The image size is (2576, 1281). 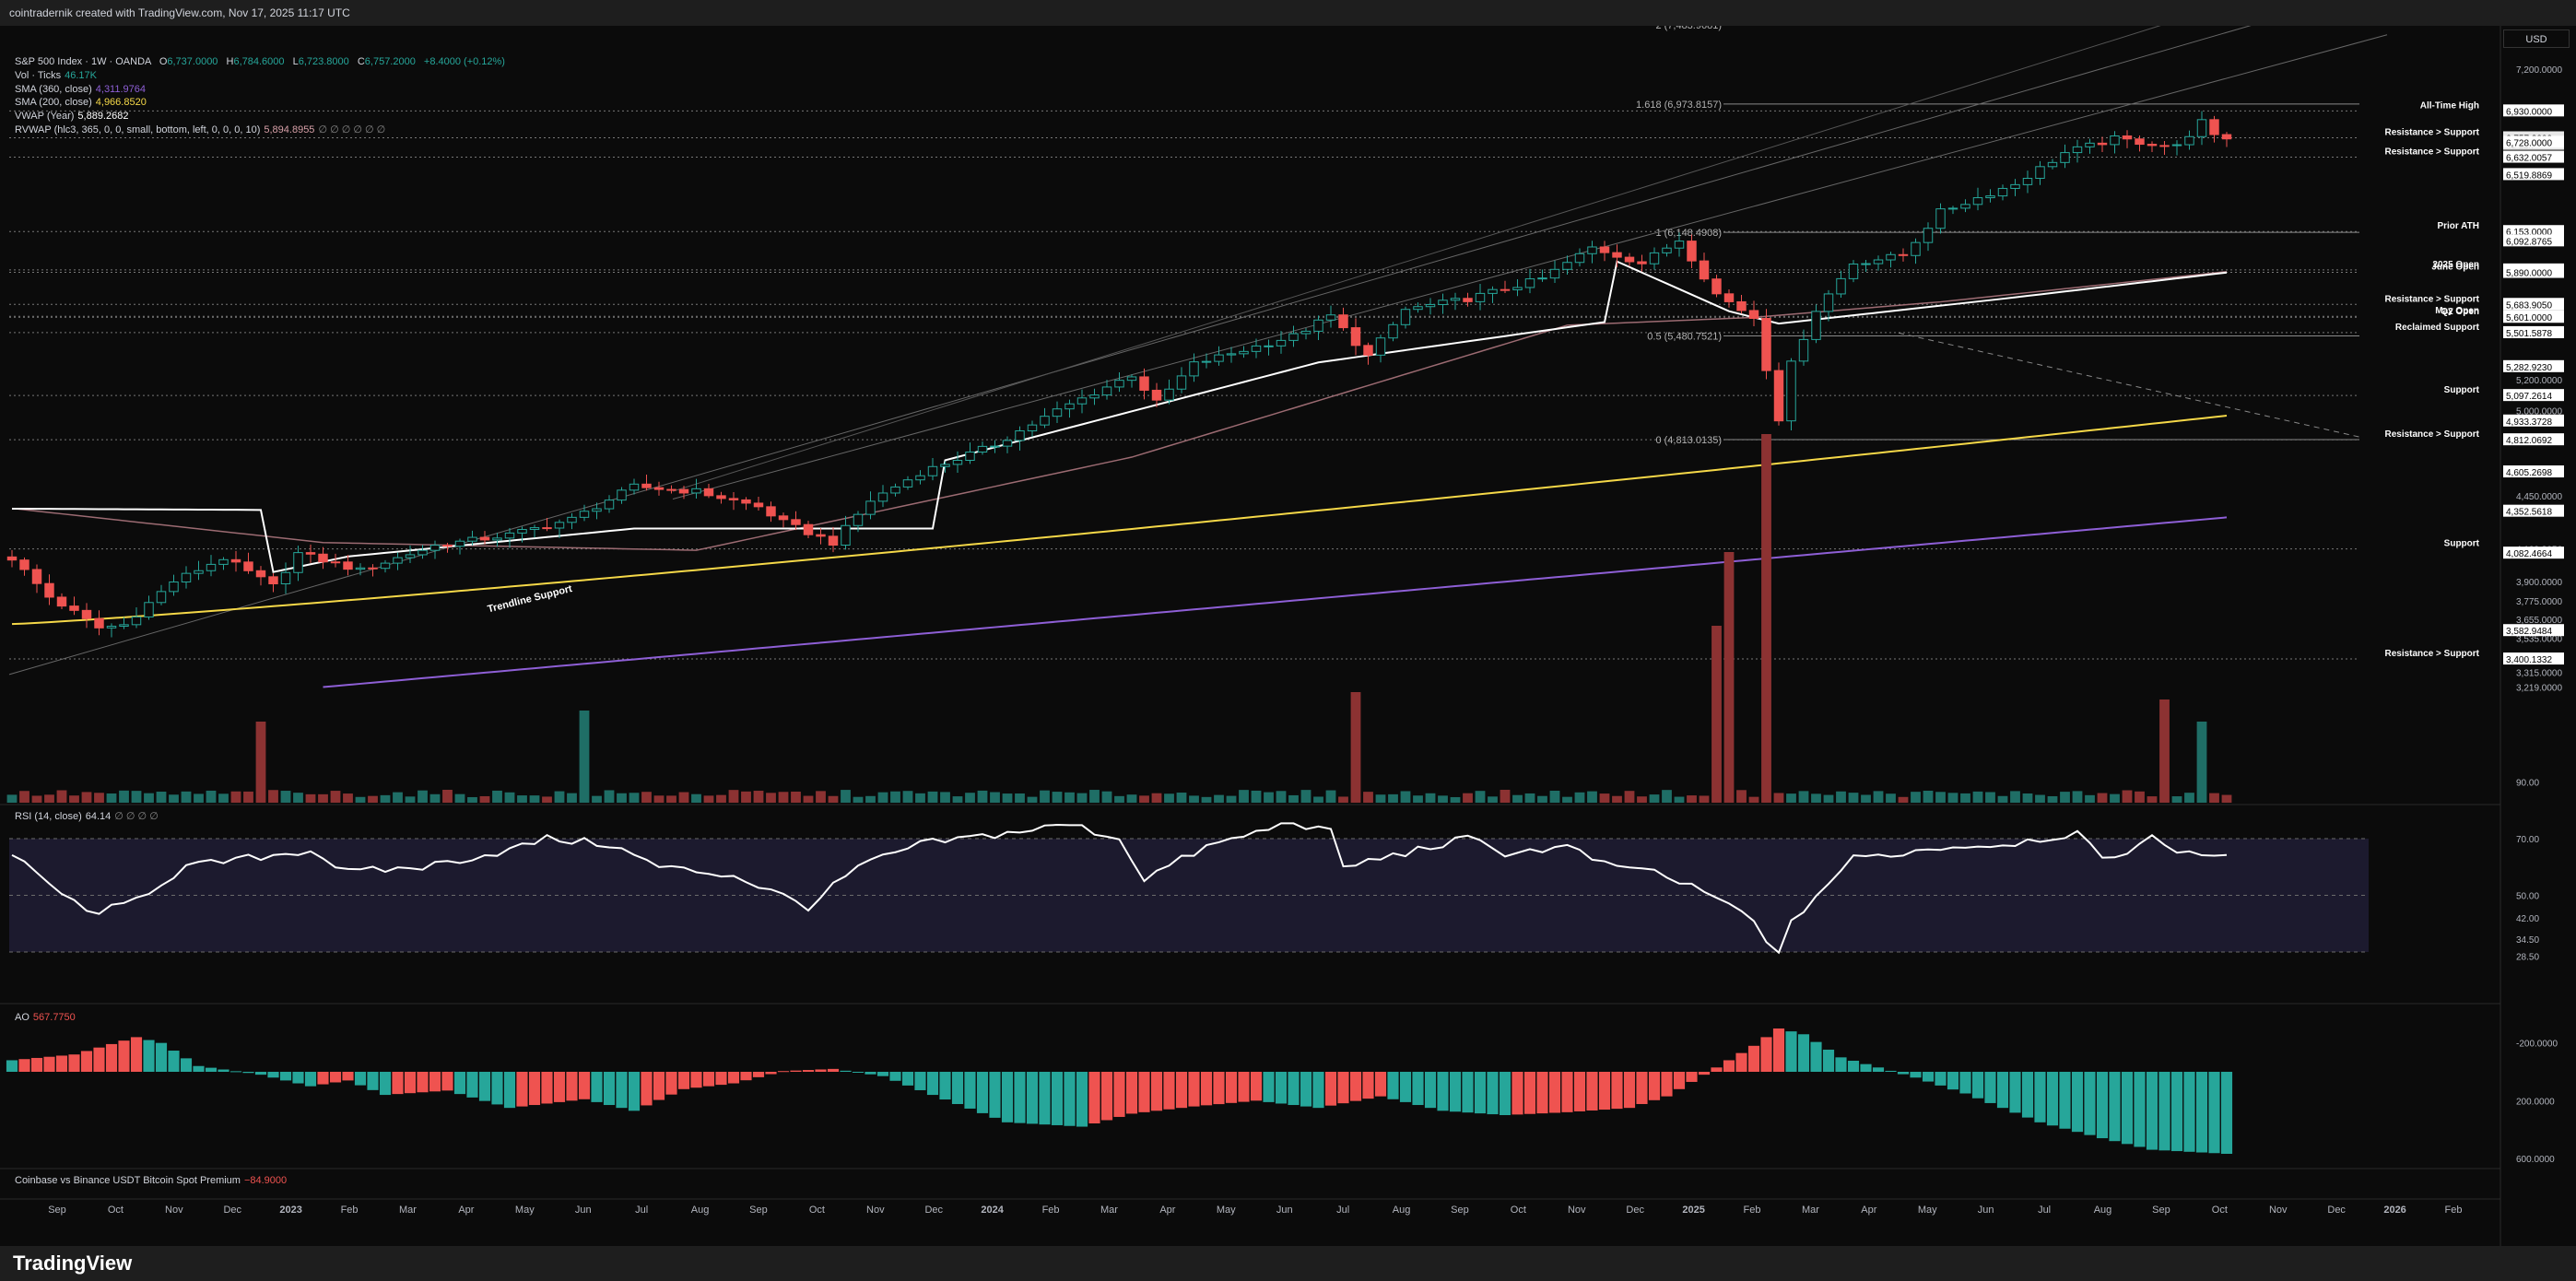 I want to click on legend-vol-value: 46.17K, so click(x=81, y=75).